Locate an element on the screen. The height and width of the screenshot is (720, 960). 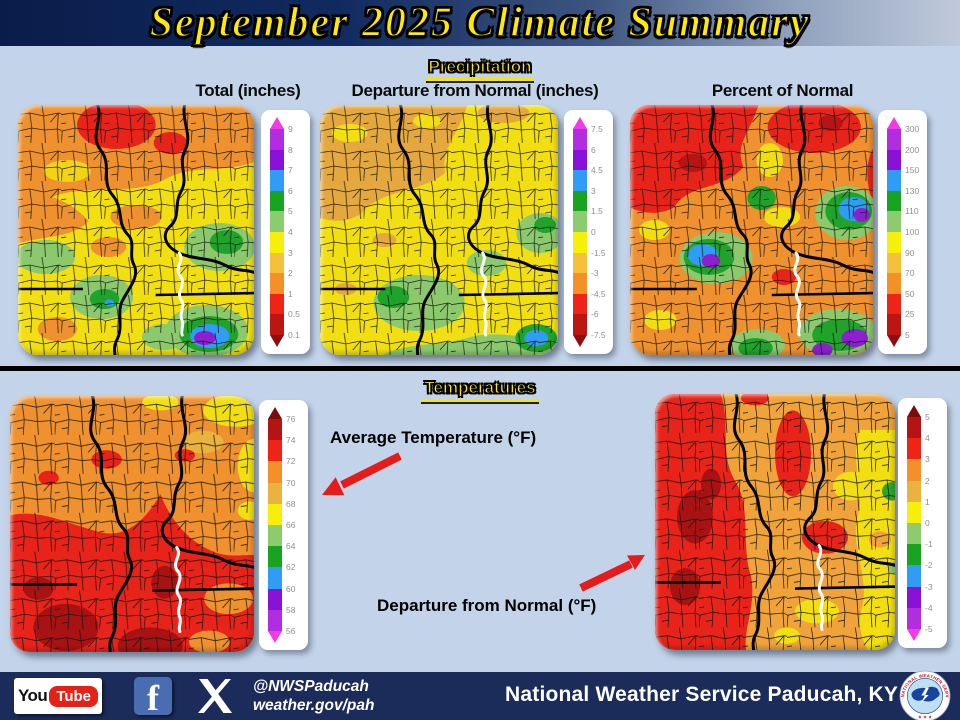
map-temp-departure-graphic is located at coordinates (775, 522).